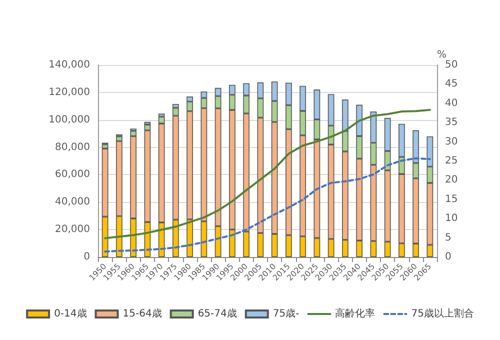  What do you see at coordinates (142, 314) in the screenshot?
I see `legend-label: 15-64歳` at bounding box center [142, 314].